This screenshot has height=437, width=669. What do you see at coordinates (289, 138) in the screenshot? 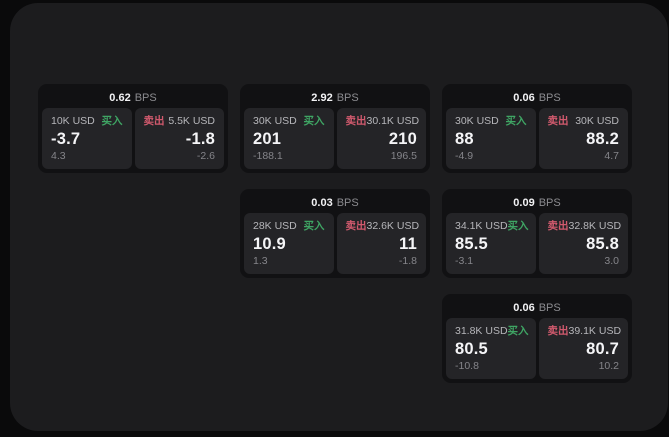
I see `buy-panel: 30K USD 买入 201 -188.1` at bounding box center [289, 138].